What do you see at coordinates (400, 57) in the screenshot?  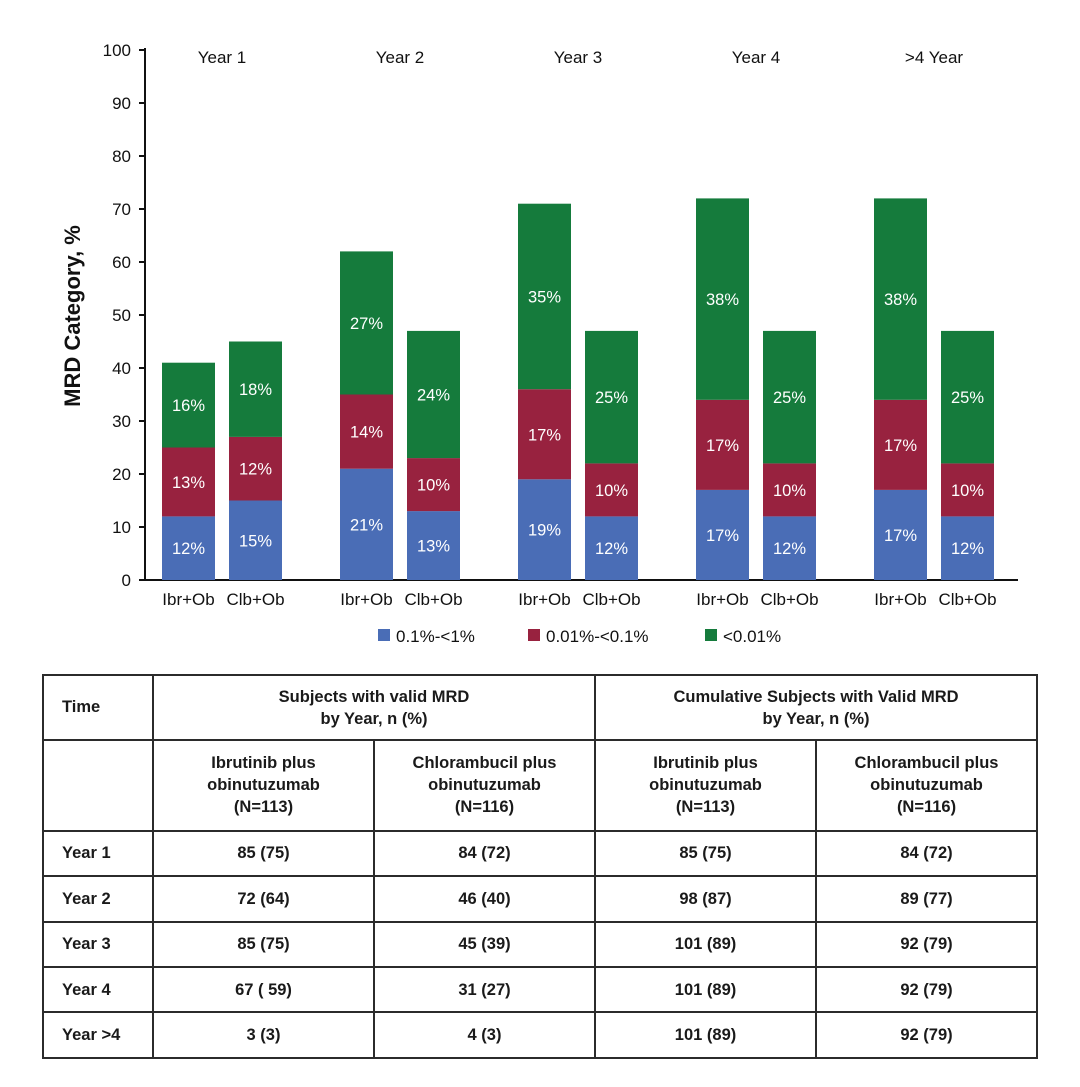 I see `group-label: Year 2` at bounding box center [400, 57].